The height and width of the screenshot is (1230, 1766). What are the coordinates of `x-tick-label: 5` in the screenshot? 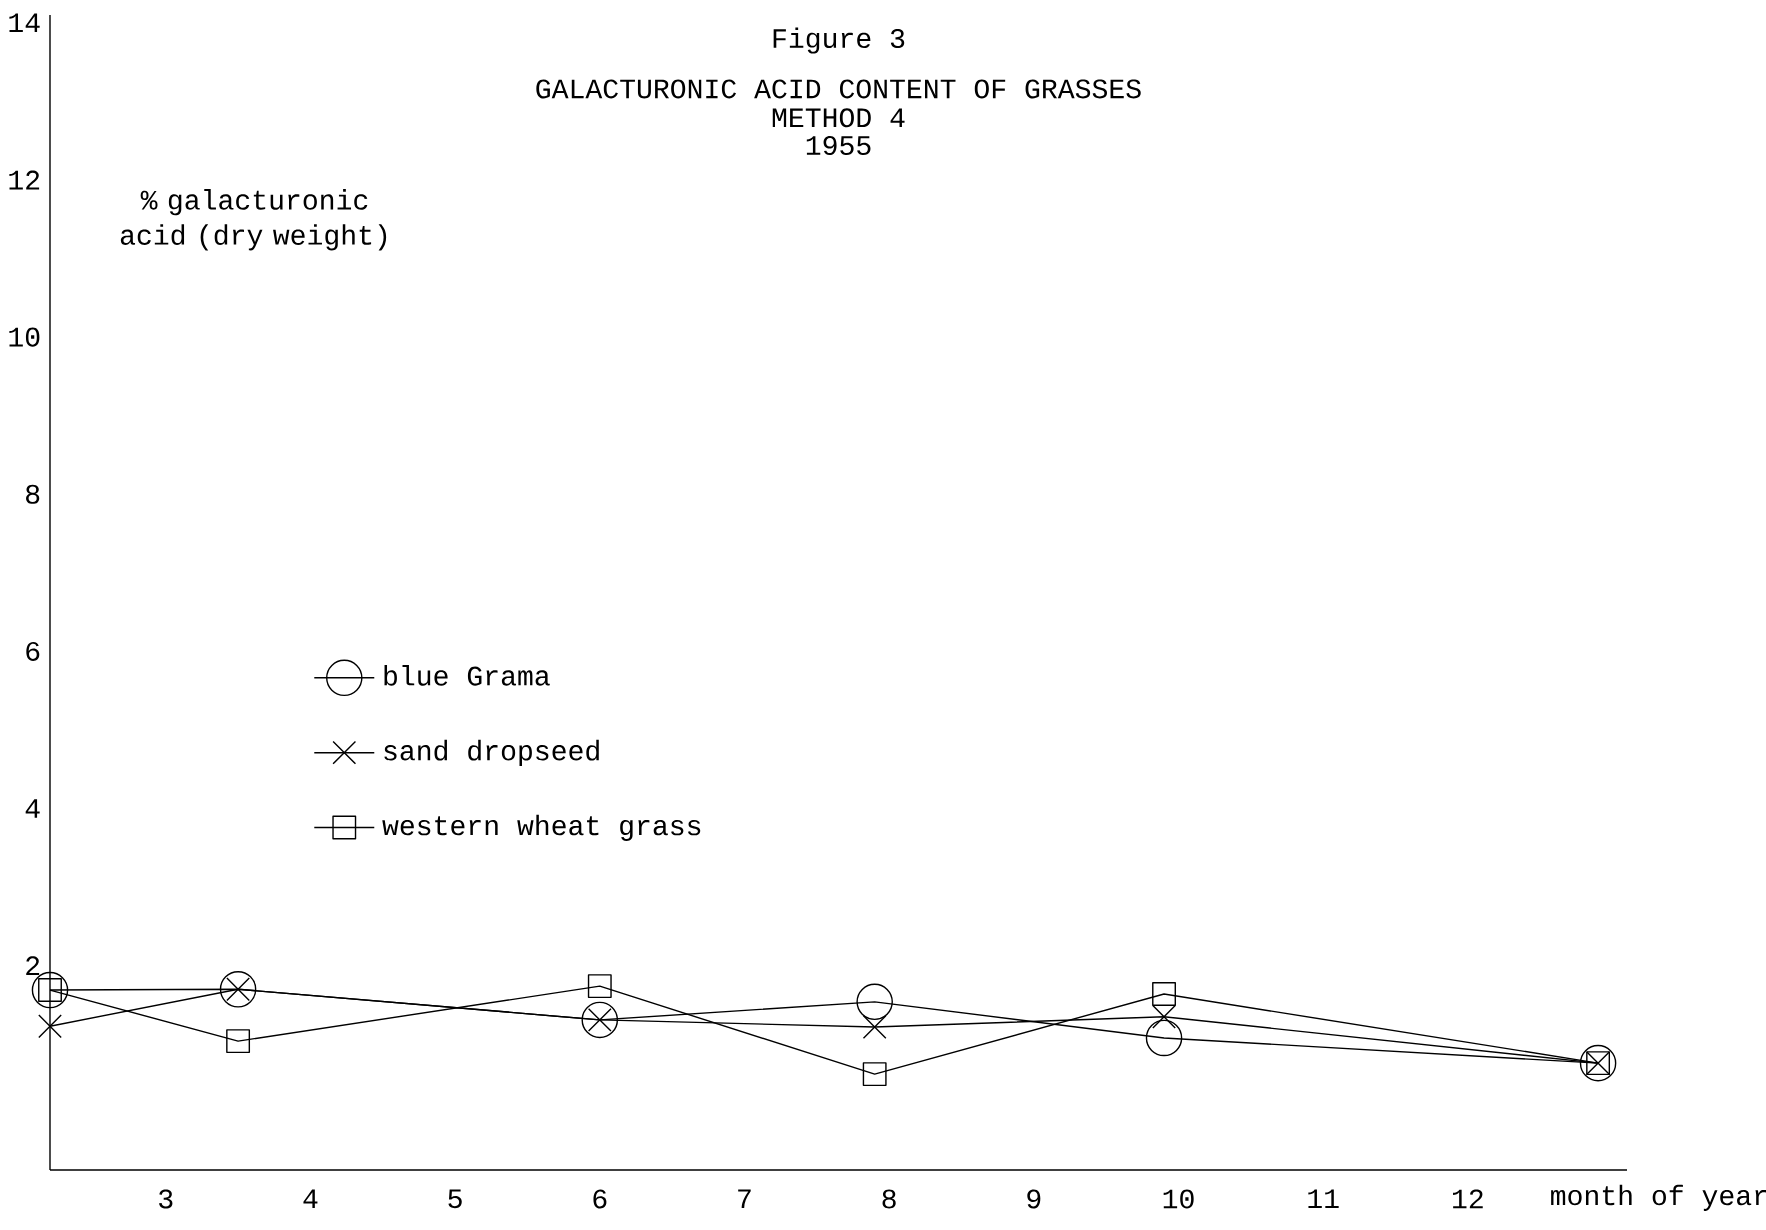 It's located at (455, 1199).